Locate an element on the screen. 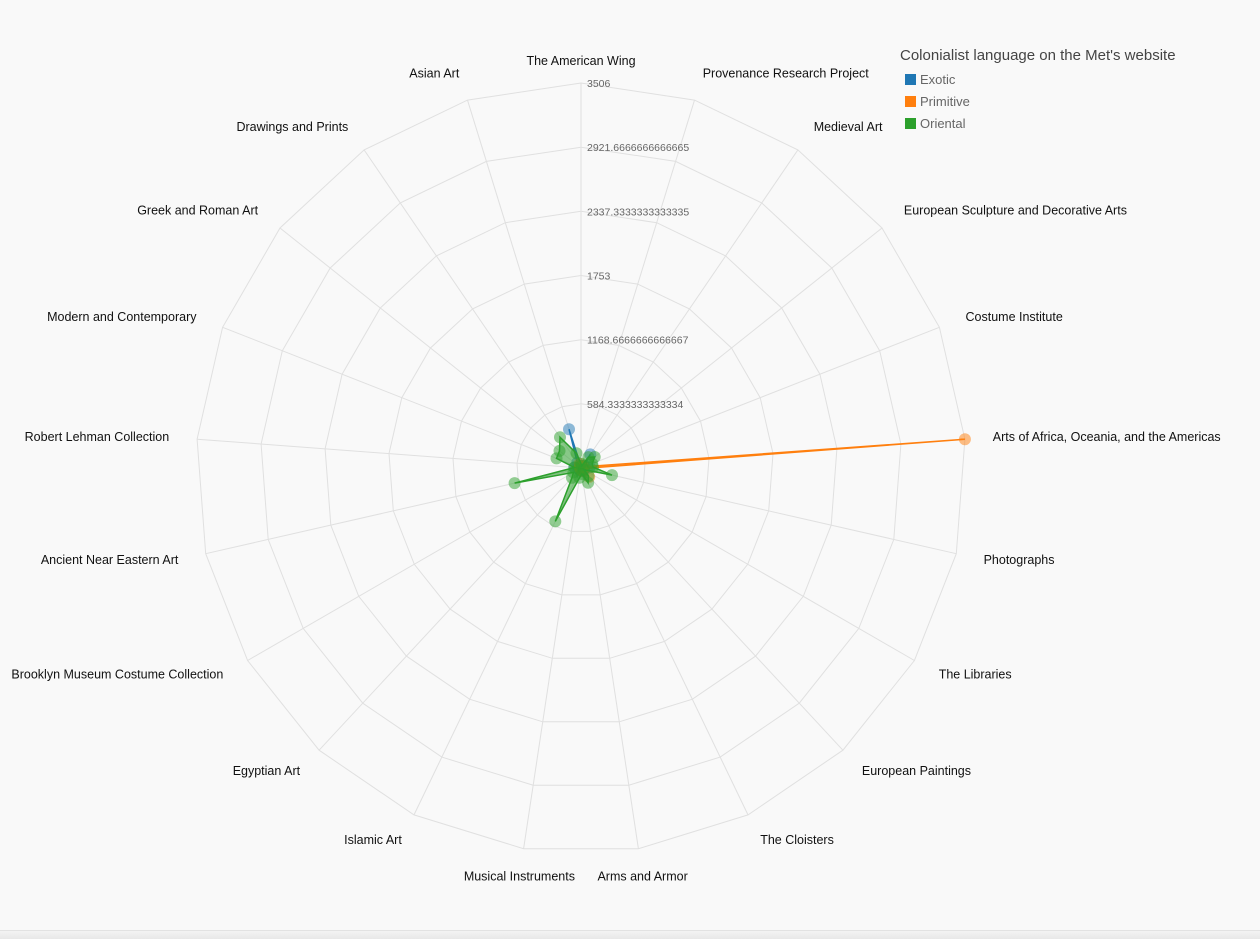  legend-label-oriental: Oriental is located at coordinates (943, 123).